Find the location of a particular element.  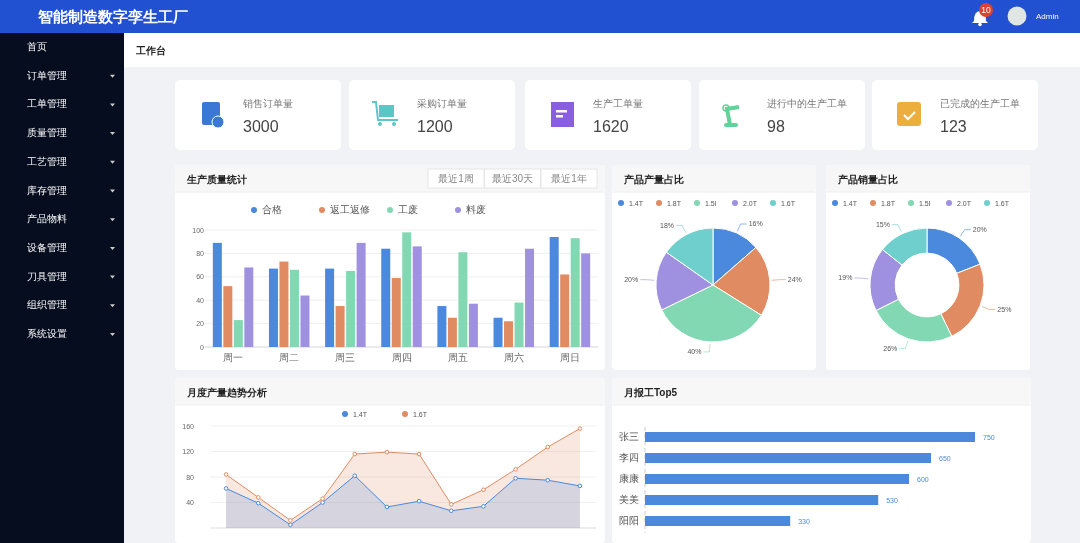

text: 已完成的生产工单 is located at coordinates (980, 103).